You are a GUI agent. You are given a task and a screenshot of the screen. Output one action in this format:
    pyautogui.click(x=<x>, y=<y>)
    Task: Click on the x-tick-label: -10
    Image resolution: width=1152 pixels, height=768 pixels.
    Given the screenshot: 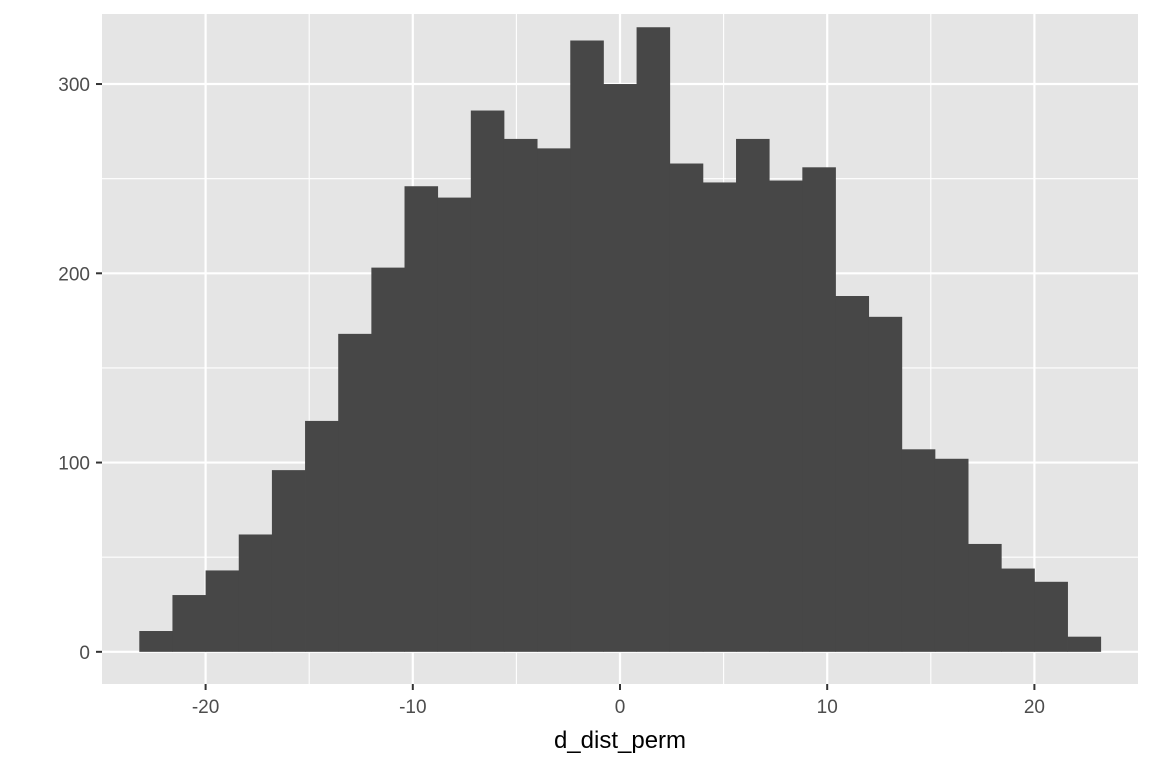 What is the action you would take?
    pyautogui.click(x=412, y=707)
    